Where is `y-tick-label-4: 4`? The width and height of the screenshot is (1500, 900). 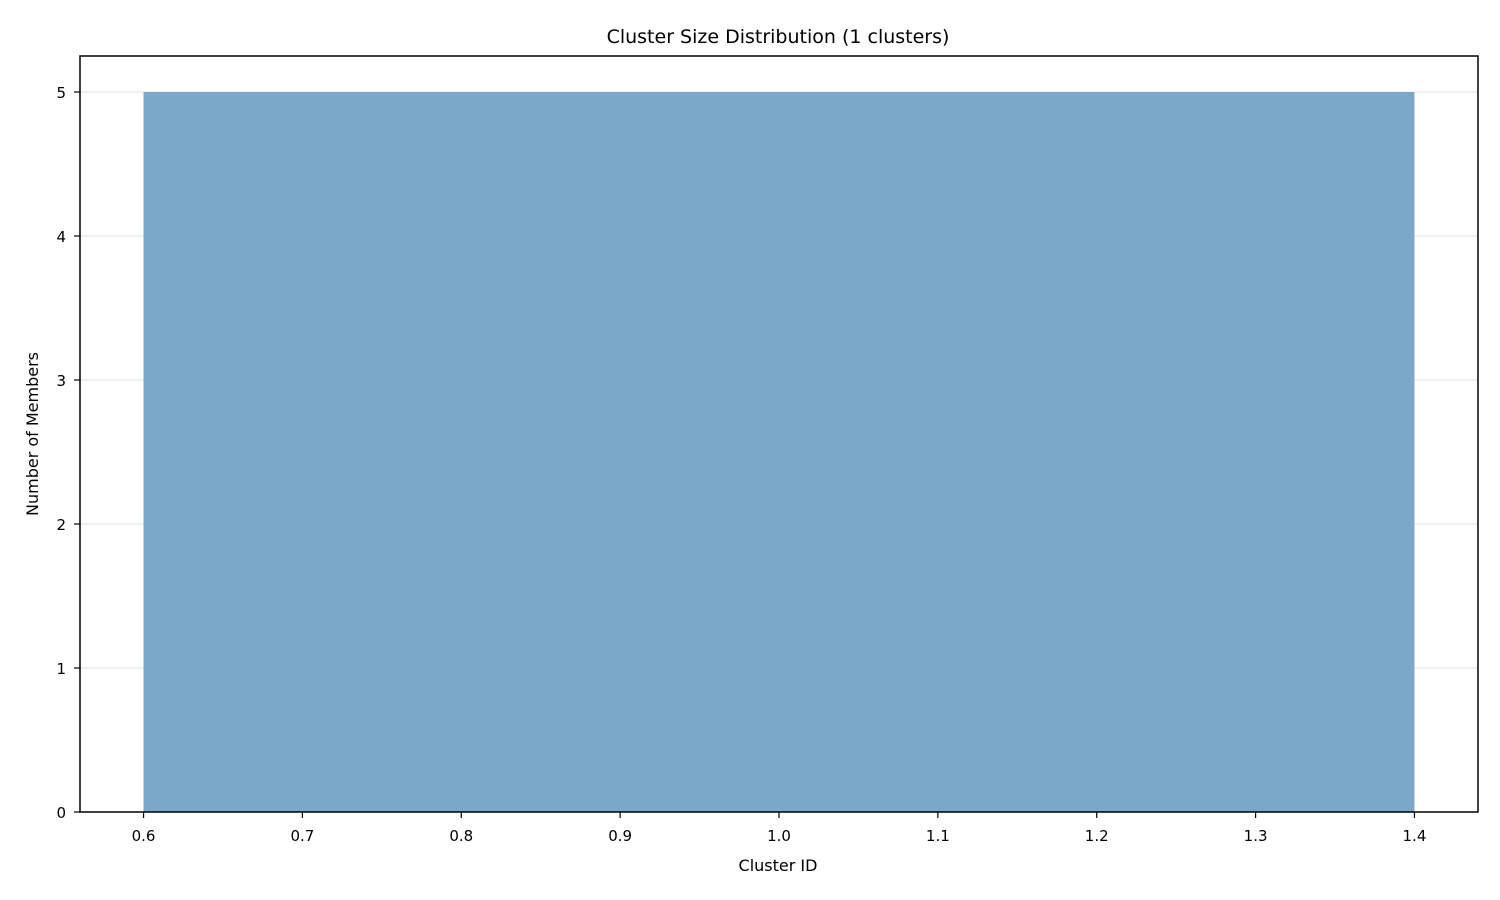
y-tick-label-4: 4 is located at coordinates (61, 237).